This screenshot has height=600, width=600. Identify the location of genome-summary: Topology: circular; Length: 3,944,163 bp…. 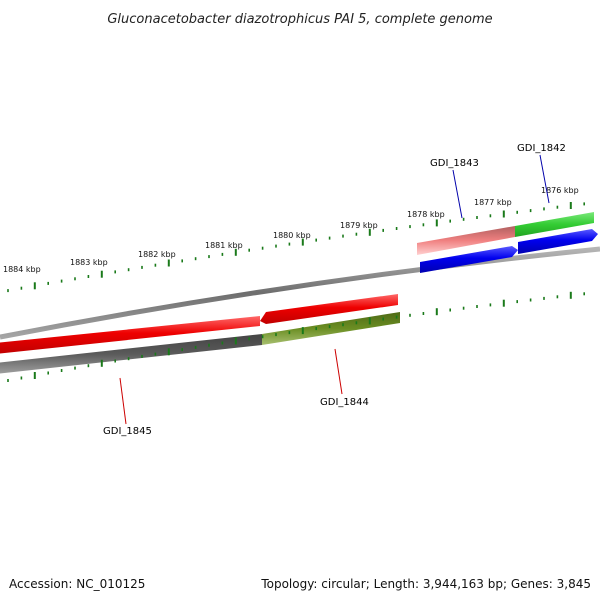
(426, 584).